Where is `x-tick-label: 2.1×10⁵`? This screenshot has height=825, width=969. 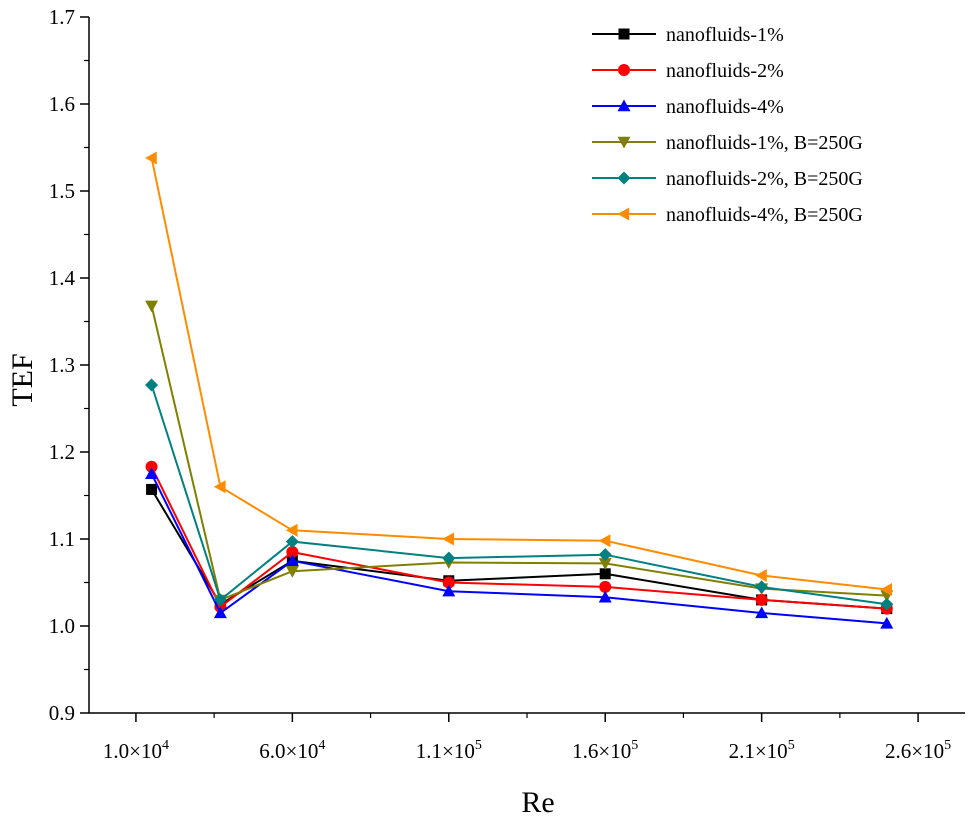
x-tick-label: 2.1×10⁵ is located at coordinates (762, 750).